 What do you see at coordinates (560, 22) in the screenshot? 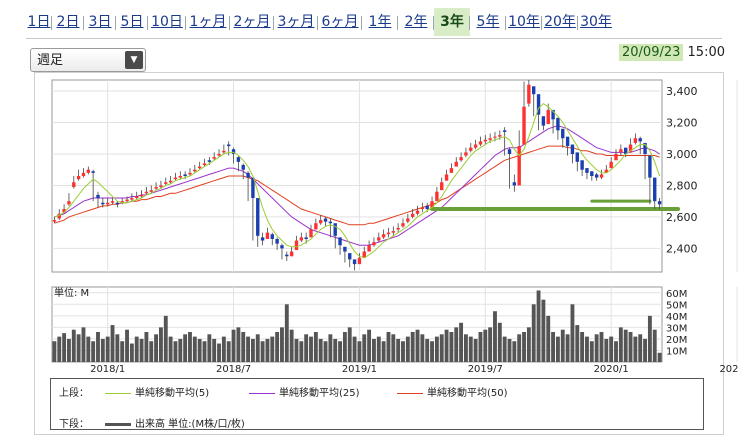
I see `tab-14: 20年` at bounding box center [560, 22].